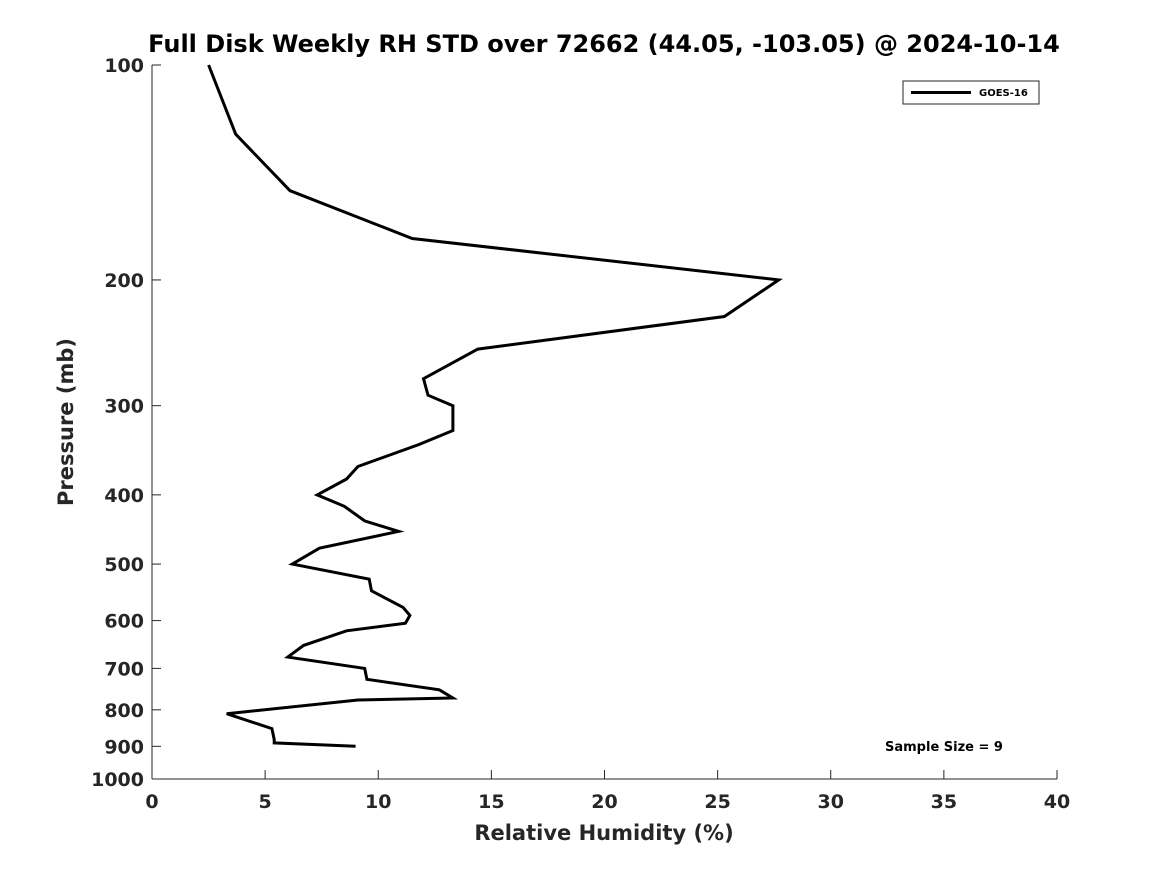 This screenshot has width=1167, height=875. Describe the element at coordinates (124, 407) in the screenshot. I see `y-tick-label: 300` at that location.